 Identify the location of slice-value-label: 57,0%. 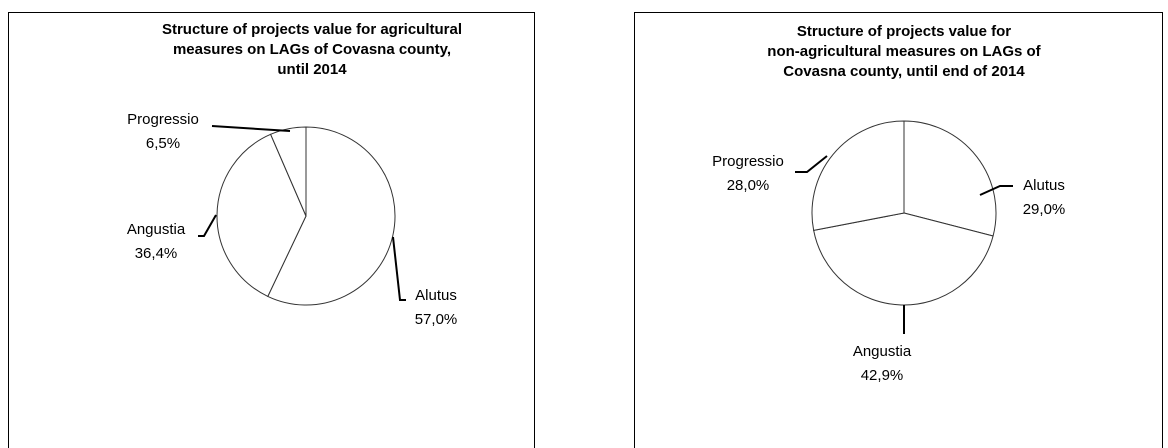
(436, 319).